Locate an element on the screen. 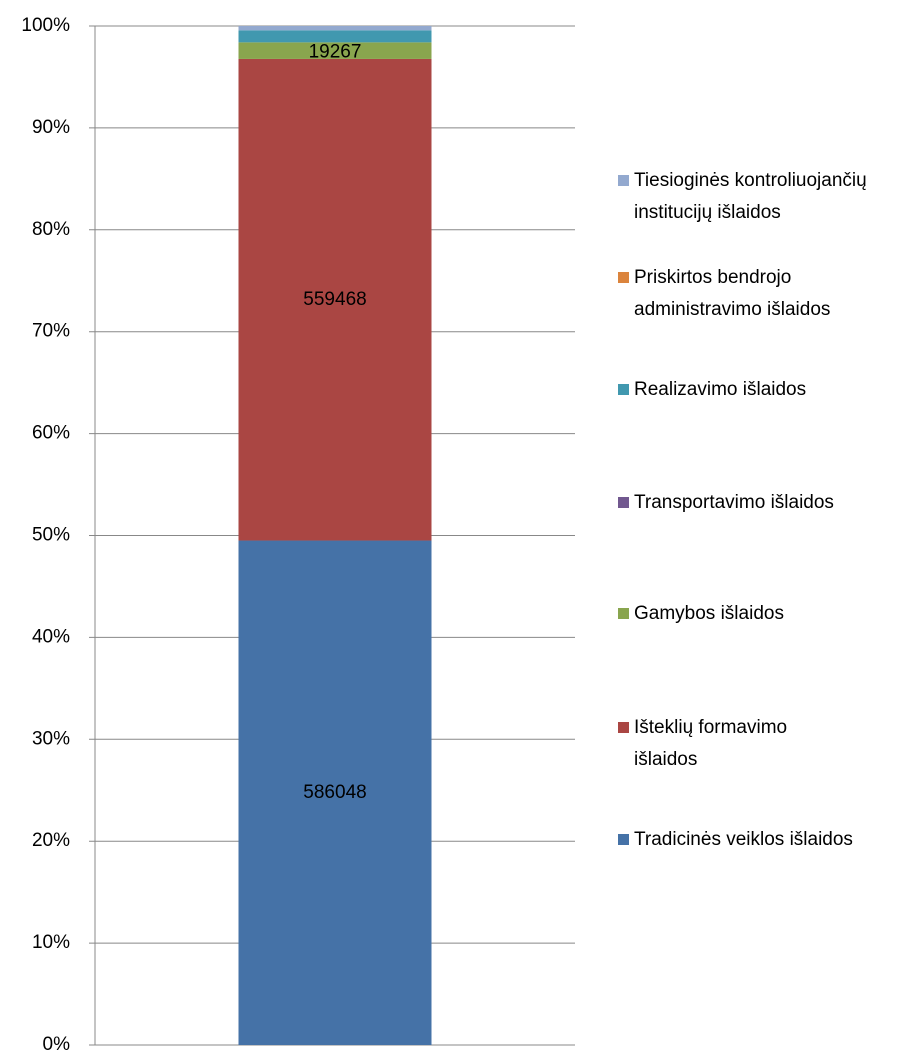 This screenshot has width=916, height=1053. y-tick-label: 90% is located at coordinates (51, 127).